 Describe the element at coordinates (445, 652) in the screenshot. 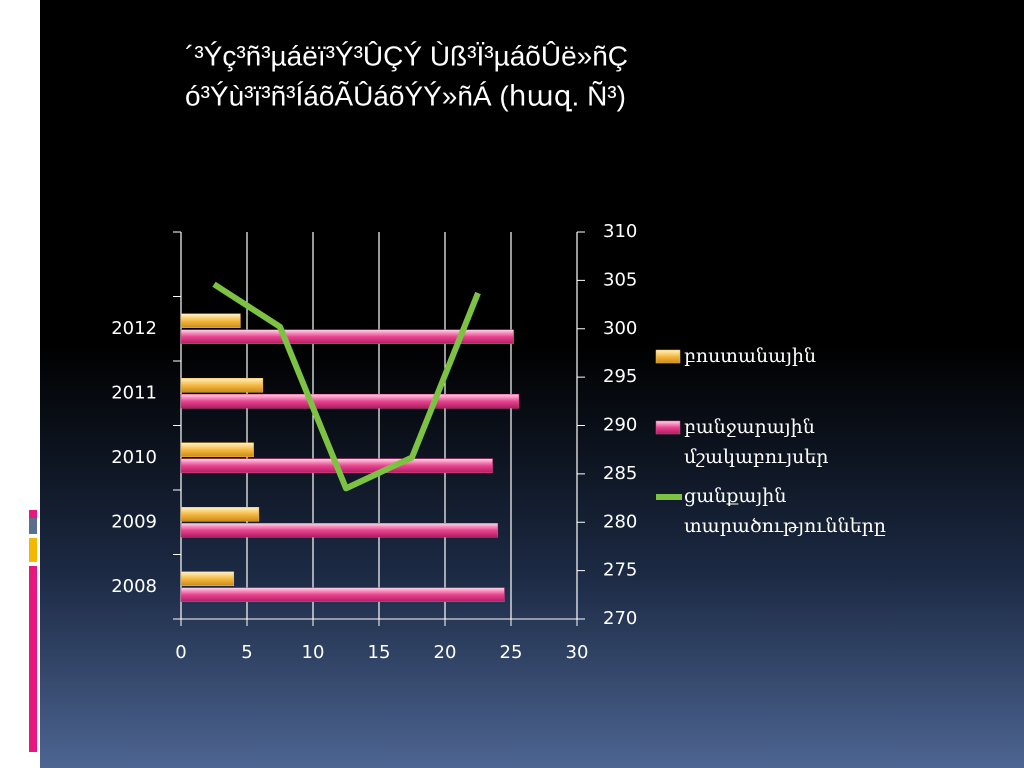

I see `x-tick-label: 20` at that location.